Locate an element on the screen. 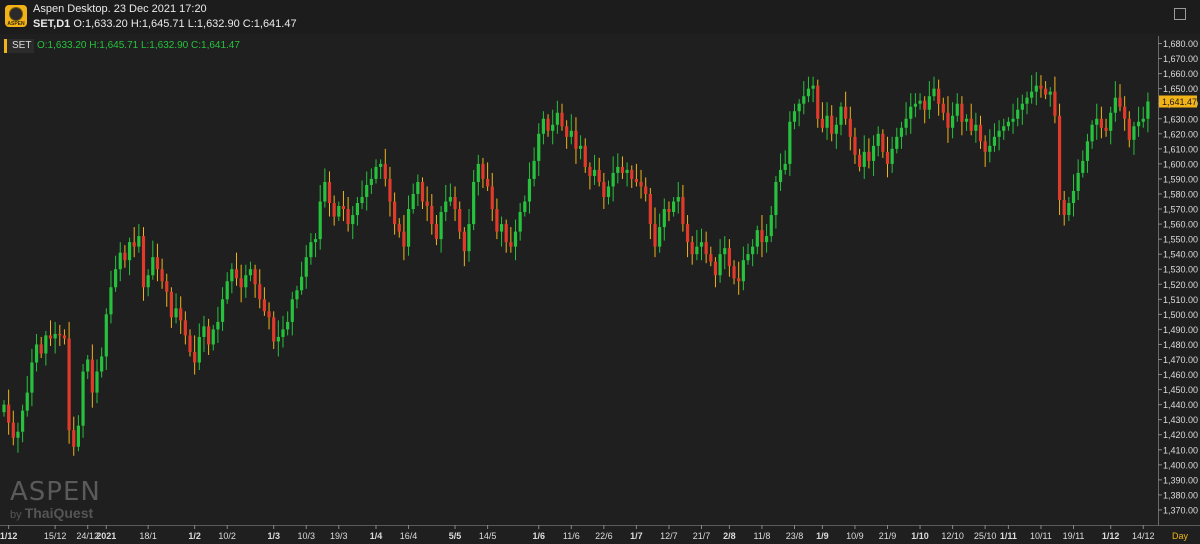  symbol-badge: SET is located at coordinates (19, 46).